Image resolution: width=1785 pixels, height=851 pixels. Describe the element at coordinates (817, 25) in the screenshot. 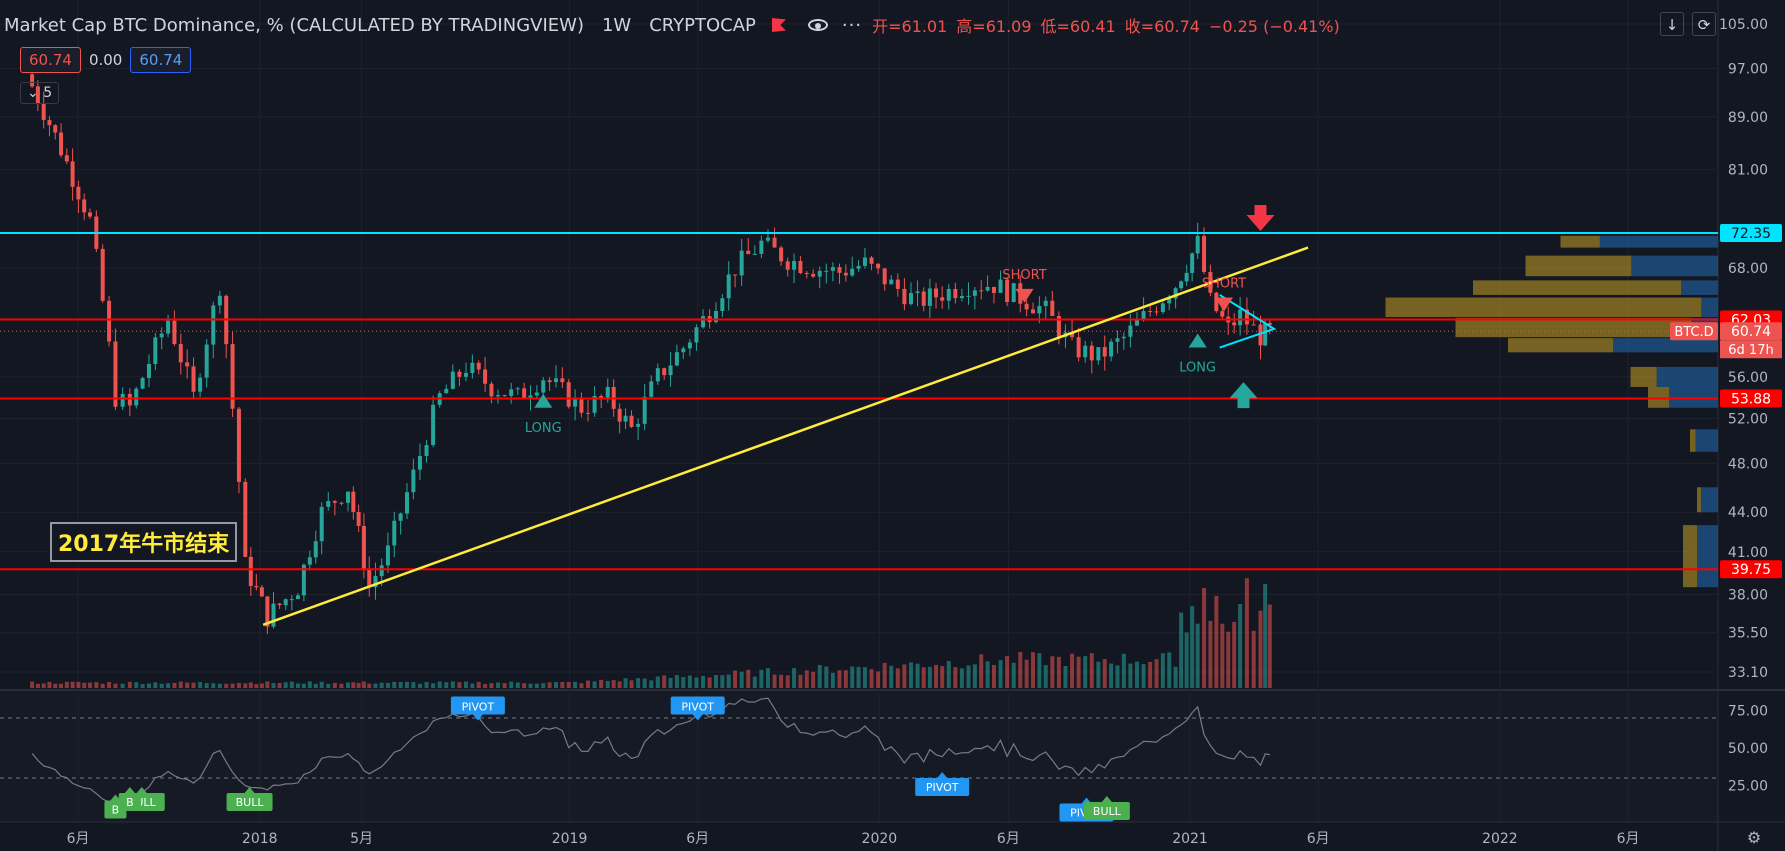

I see `eye-icon` at that location.